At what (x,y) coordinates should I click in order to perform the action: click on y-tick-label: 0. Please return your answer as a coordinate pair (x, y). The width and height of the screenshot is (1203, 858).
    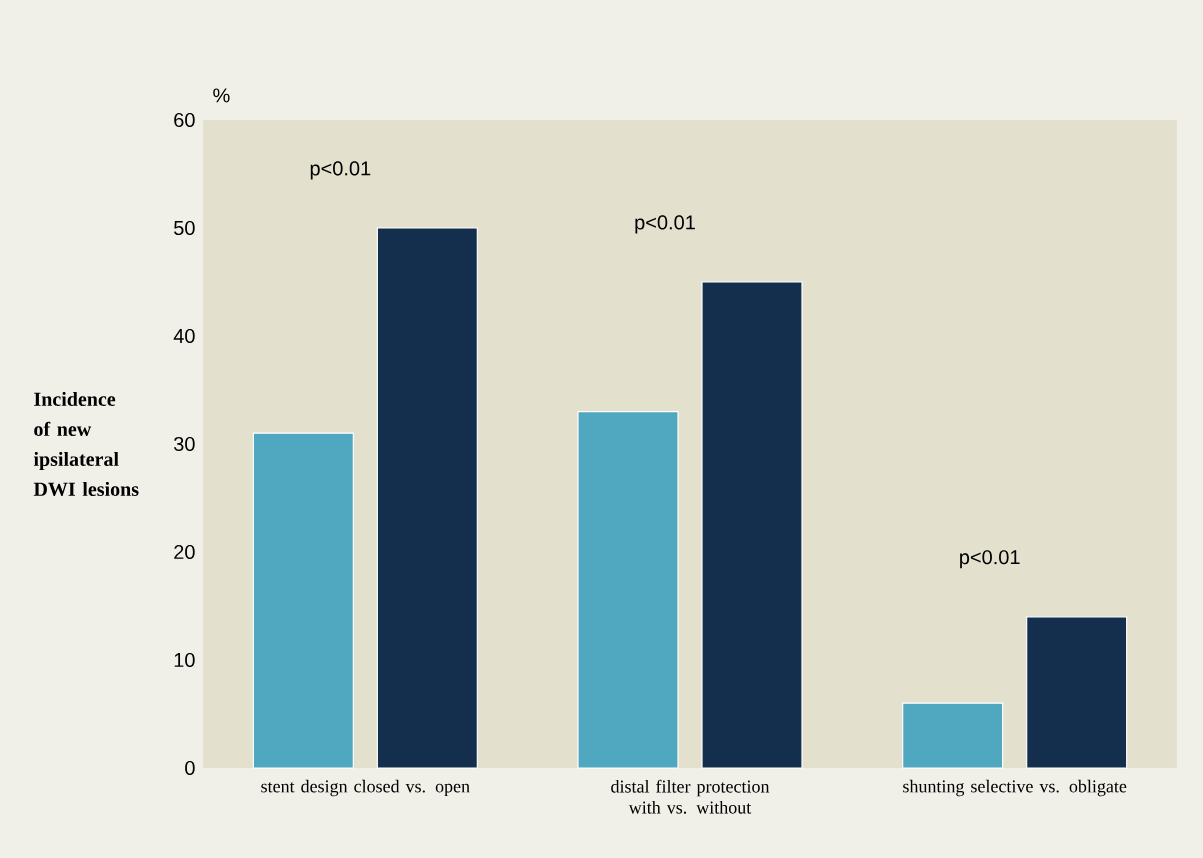
    Looking at the image, I should click on (190, 768).